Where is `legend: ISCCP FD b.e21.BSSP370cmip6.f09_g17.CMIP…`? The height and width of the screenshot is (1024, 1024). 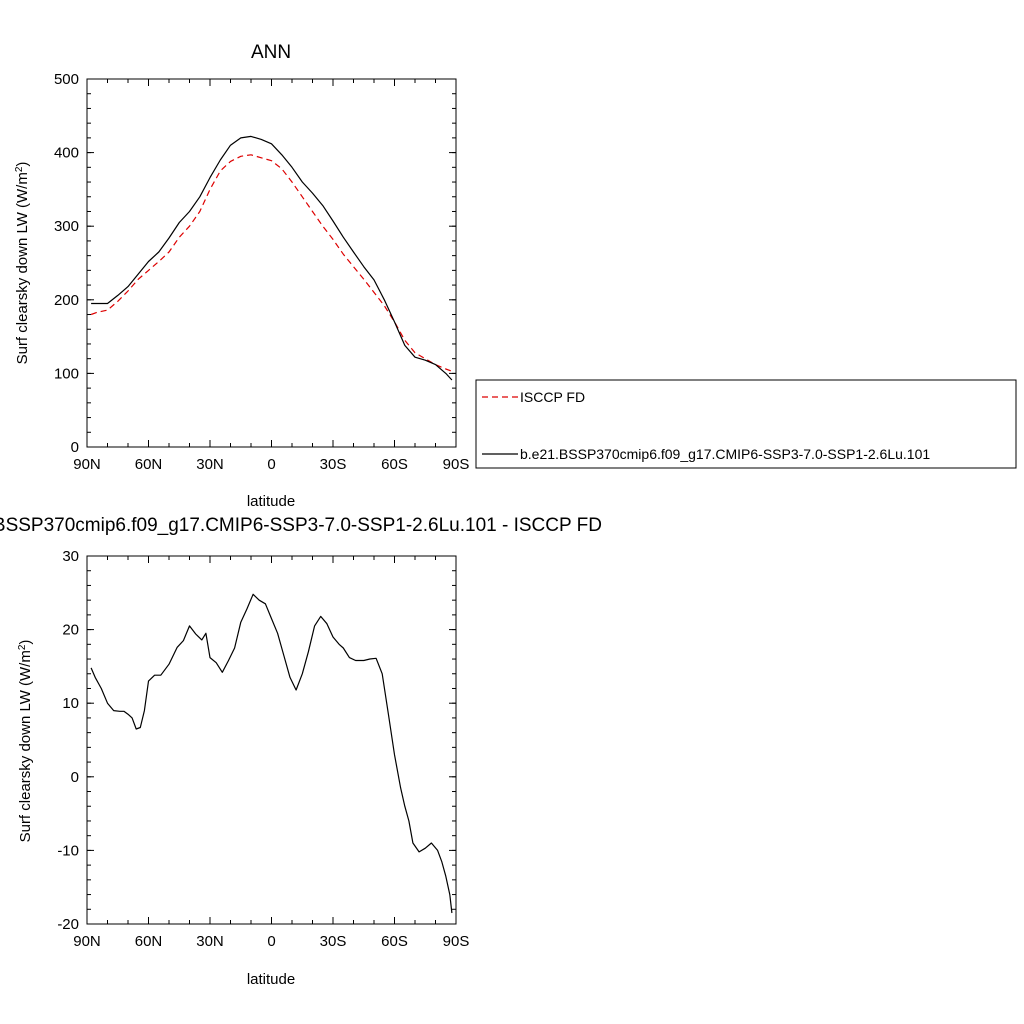 legend: ISCCP FD b.e21.BSSP370cmip6.f09_g17.CMIP… is located at coordinates (746, 424).